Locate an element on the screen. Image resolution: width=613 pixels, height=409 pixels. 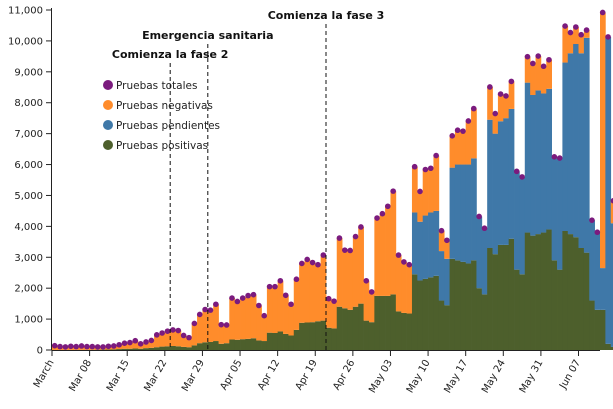
x-tick-label: Mar 22 is located at coordinates (156, 376).